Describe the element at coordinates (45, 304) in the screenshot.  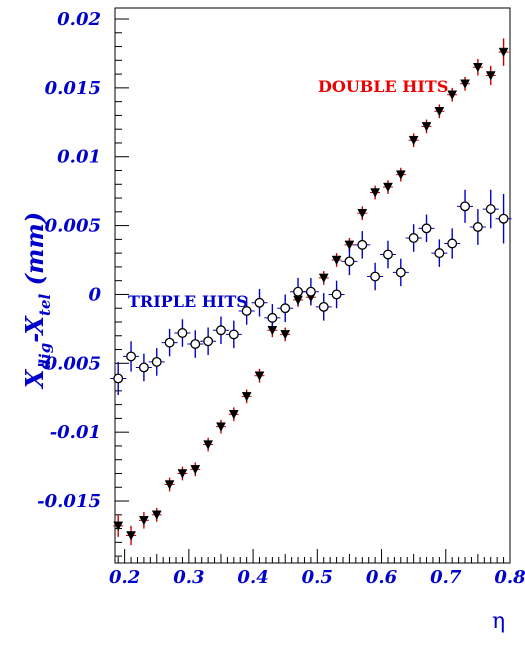
I see `y-axis-label-sub2: tel` at that location.